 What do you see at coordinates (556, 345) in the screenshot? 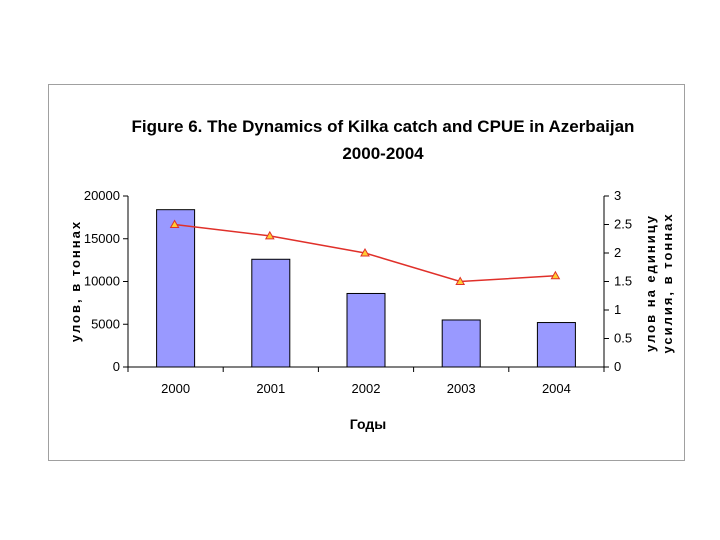
I see `catch-bar-2004` at bounding box center [556, 345].